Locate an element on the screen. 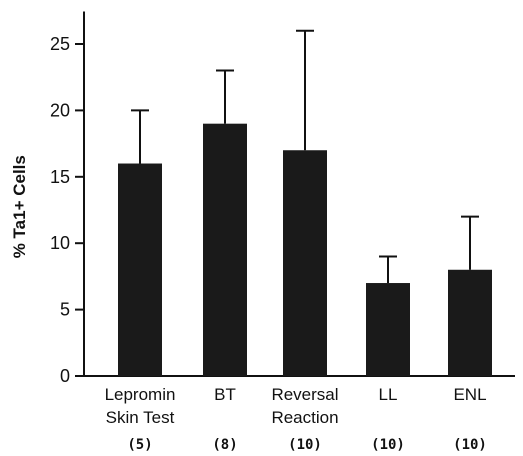 The height and width of the screenshot is (456, 523). y-tick-label: 20 is located at coordinates (60, 110).